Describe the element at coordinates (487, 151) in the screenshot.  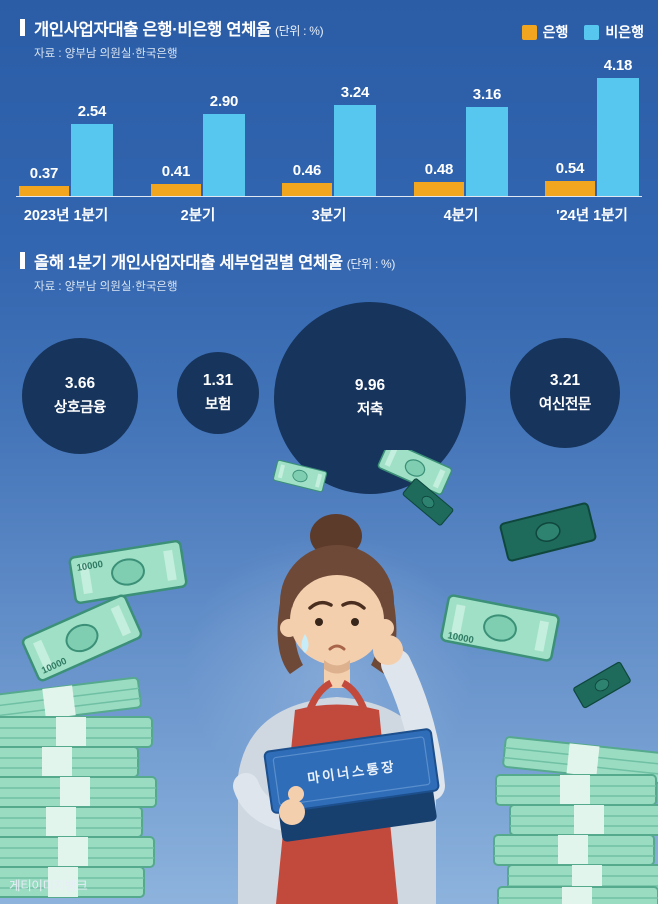
I see `bar-비은행-4` at that location.